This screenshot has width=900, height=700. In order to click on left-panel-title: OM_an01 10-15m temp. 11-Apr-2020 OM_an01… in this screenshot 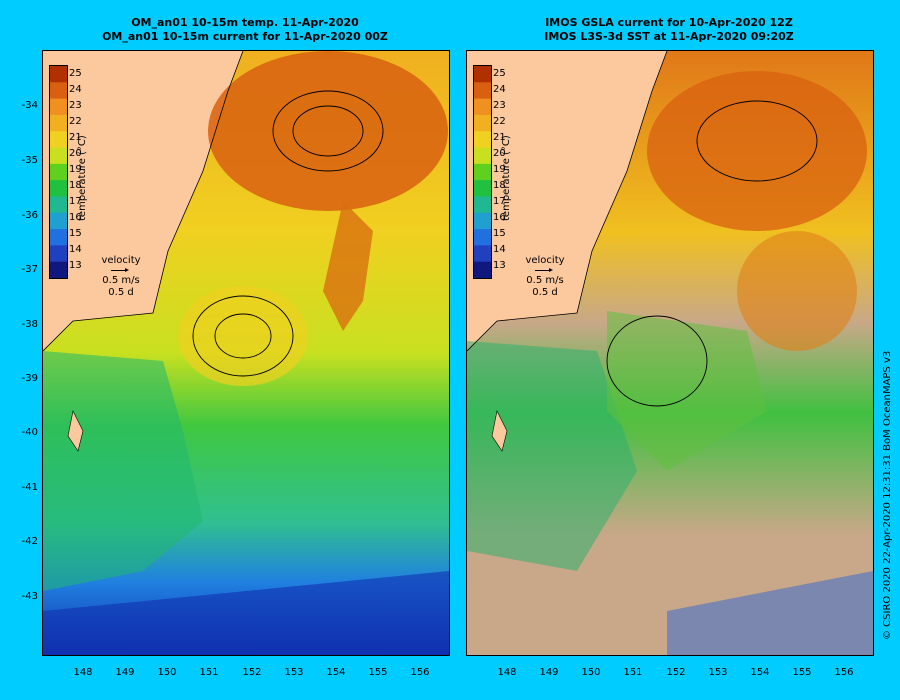, I will do `click(245, 30)`.